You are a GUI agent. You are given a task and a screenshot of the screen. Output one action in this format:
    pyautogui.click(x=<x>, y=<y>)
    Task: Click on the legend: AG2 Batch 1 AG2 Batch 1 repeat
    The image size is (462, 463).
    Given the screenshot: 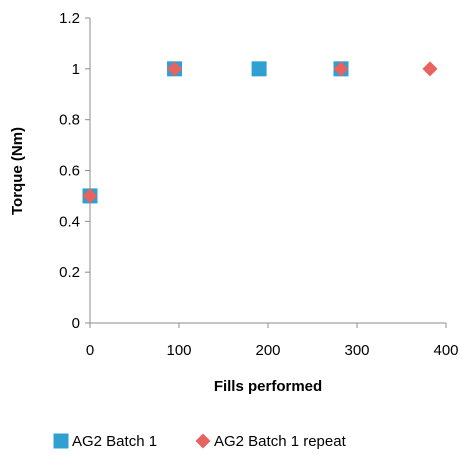 What is the action you would take?
    pyautogui.click(x=200, y=441)
    